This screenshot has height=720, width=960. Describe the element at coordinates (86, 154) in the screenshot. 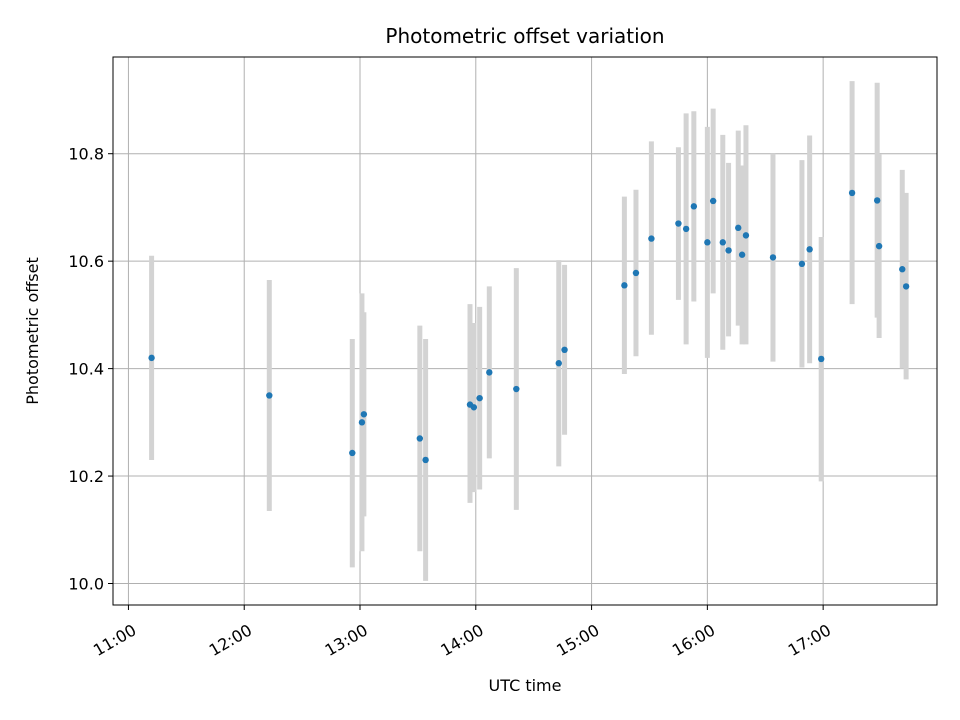

I see `y-tick-label: 10.8` at that location.